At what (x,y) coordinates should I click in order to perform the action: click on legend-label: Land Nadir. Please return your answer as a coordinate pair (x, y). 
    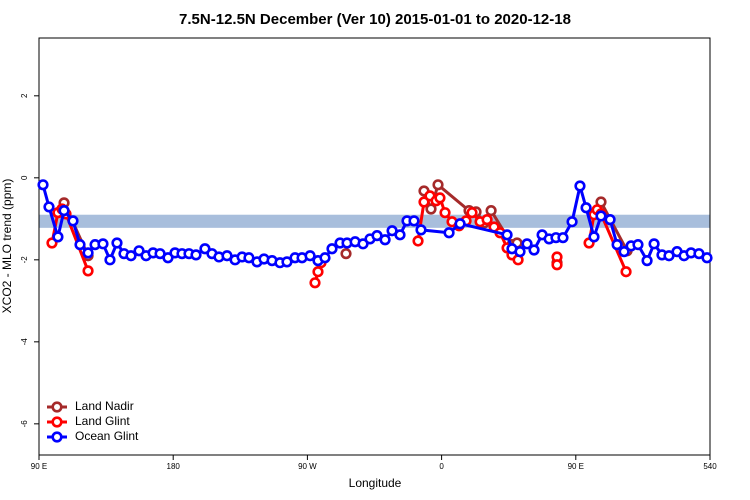
    Looking at the image, I should click on (104, 406).